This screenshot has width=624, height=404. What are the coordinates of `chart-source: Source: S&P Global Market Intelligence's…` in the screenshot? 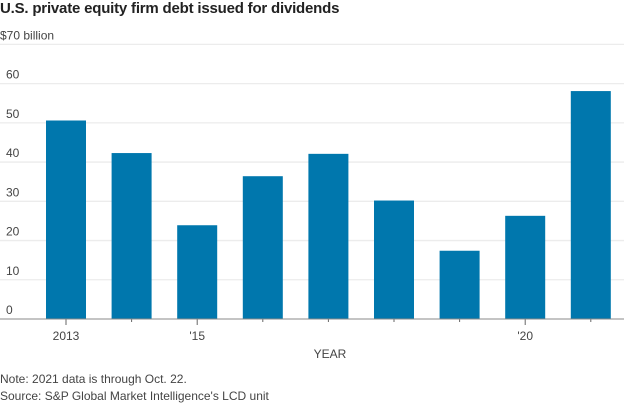 It's located at (134, 396).